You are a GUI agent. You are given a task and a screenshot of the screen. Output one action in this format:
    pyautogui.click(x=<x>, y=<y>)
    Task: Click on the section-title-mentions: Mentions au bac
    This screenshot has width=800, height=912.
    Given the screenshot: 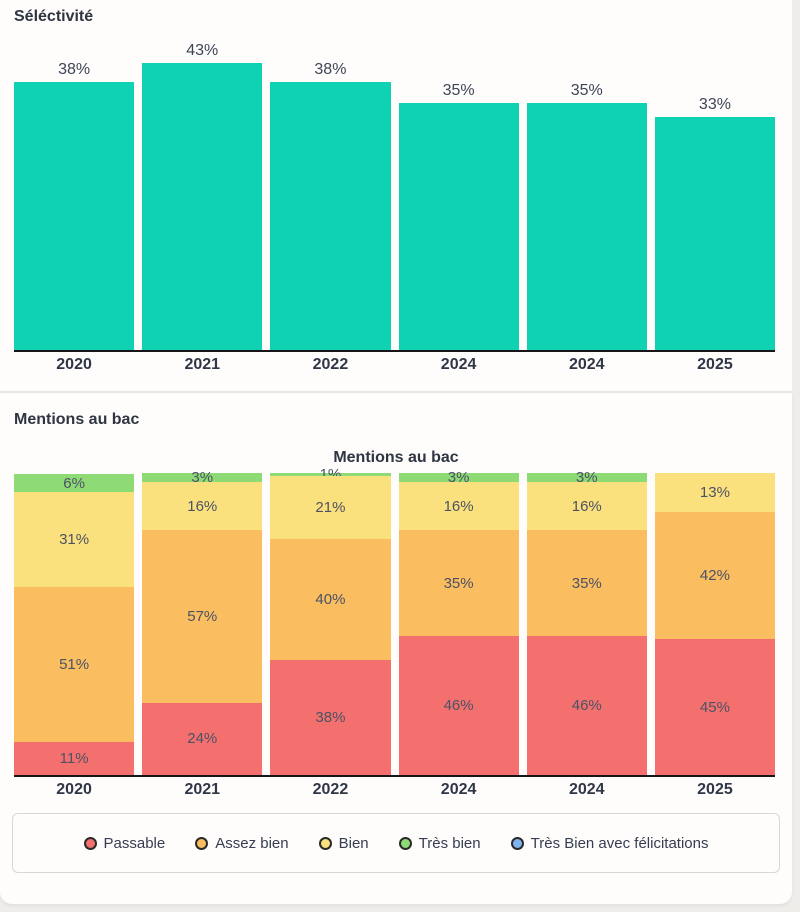 What is the action you would take?
    pyautogui.click(x=77, y=419)
    